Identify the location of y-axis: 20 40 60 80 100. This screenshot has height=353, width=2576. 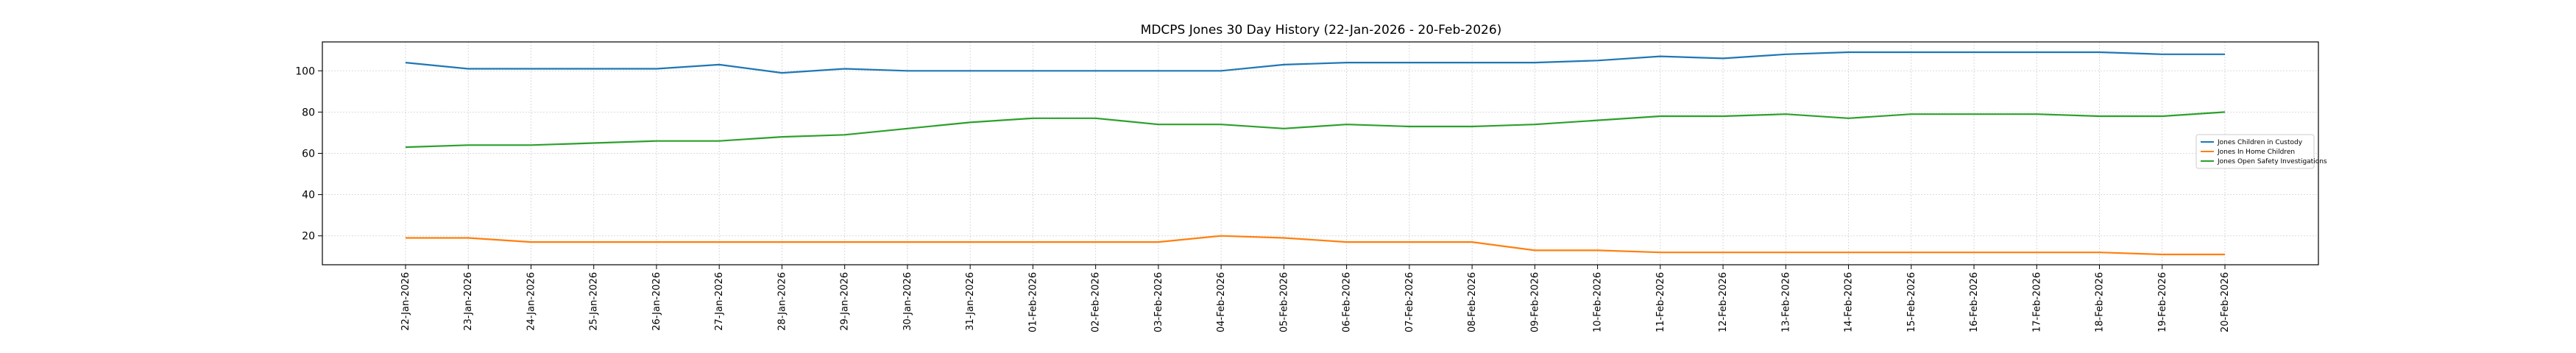
(308, 154).